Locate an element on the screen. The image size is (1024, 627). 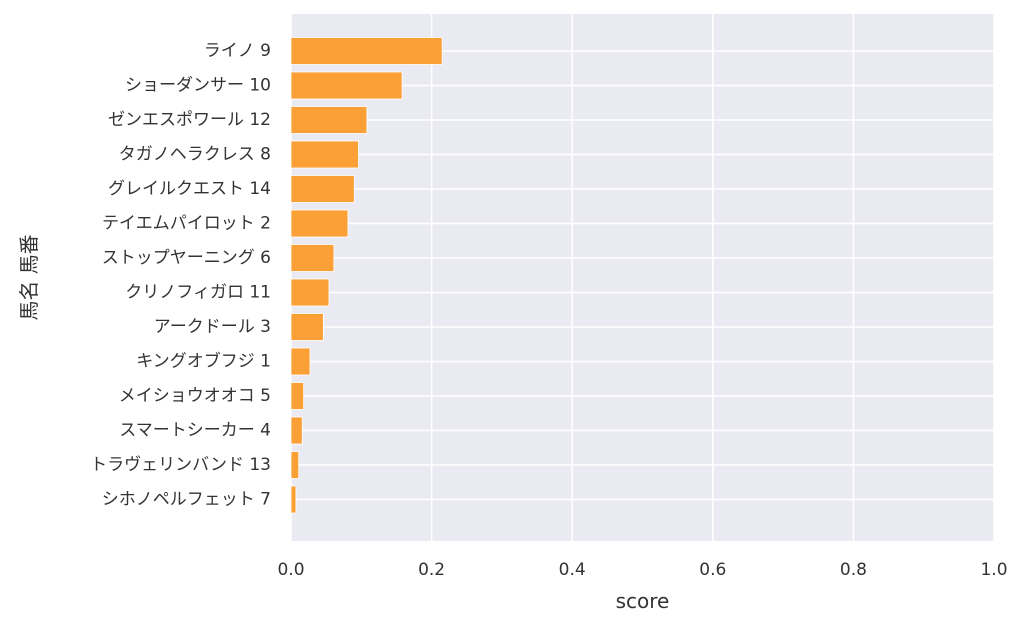
y-tick-label: グレイルクエスト 14 is located at coordinates (189, 189).